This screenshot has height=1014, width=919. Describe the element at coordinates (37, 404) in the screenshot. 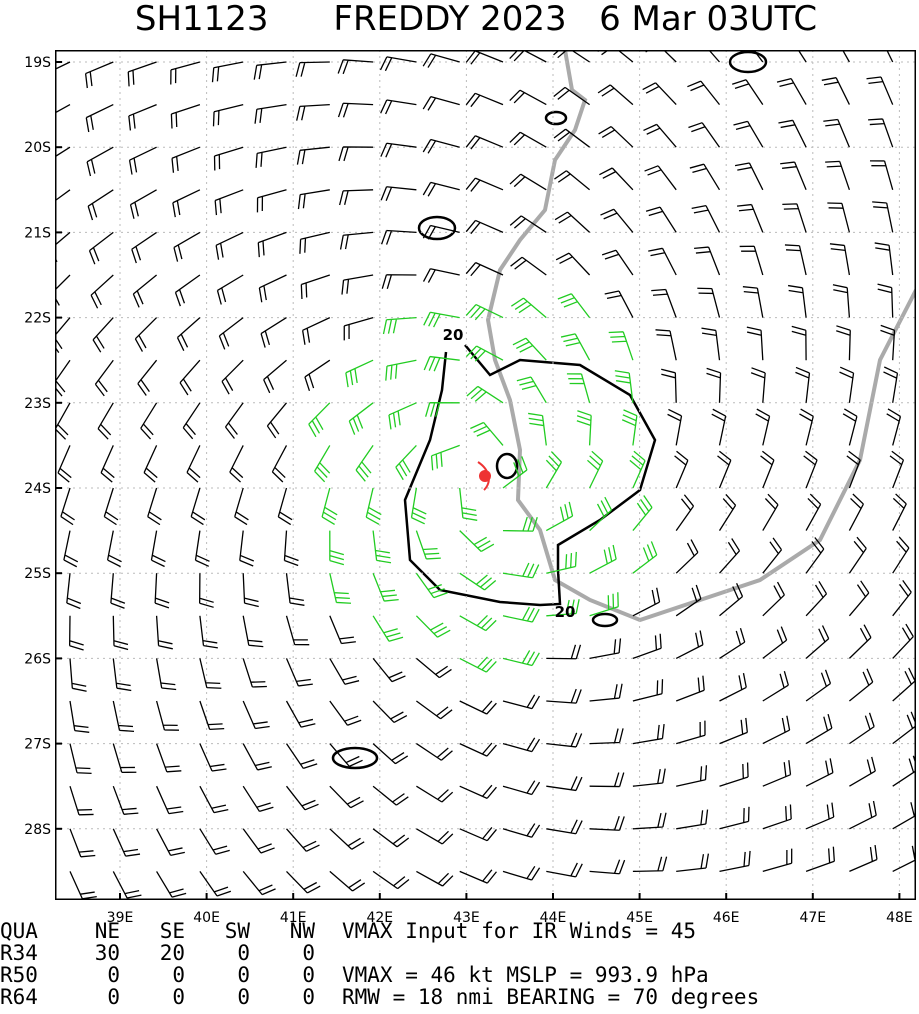

I see `lat-label: 23S` at that location.